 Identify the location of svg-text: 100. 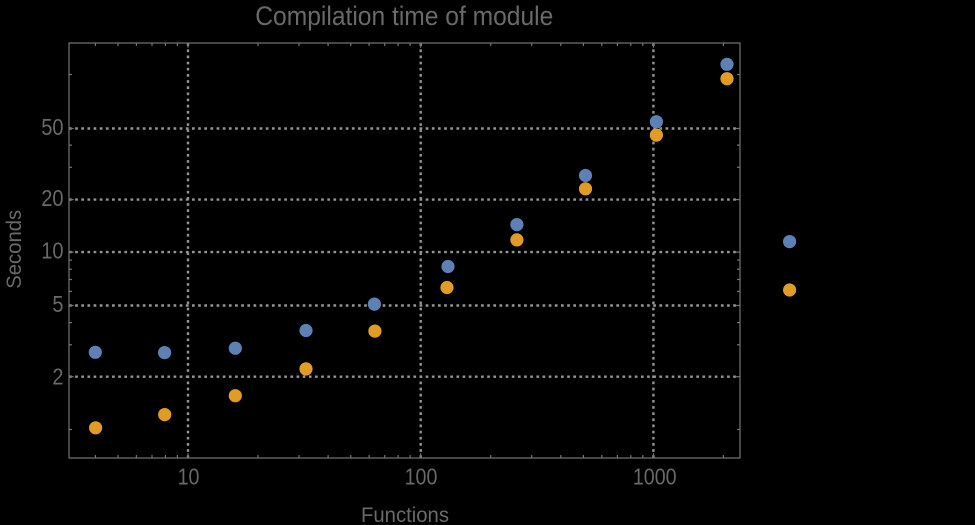
(421, 477).